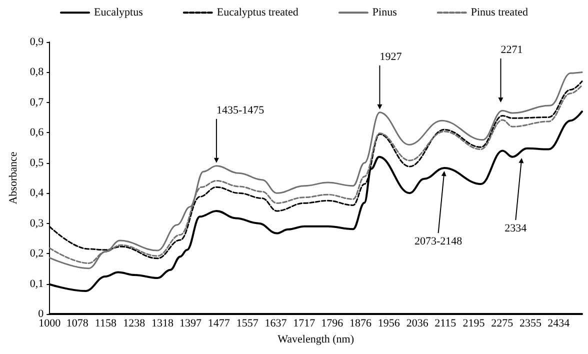 This screenshot has width=588, height=354. What do you see at coordinates (511, 50) in the screenshot?
I see `annotation: 2271` at bounding box center [511, 50].